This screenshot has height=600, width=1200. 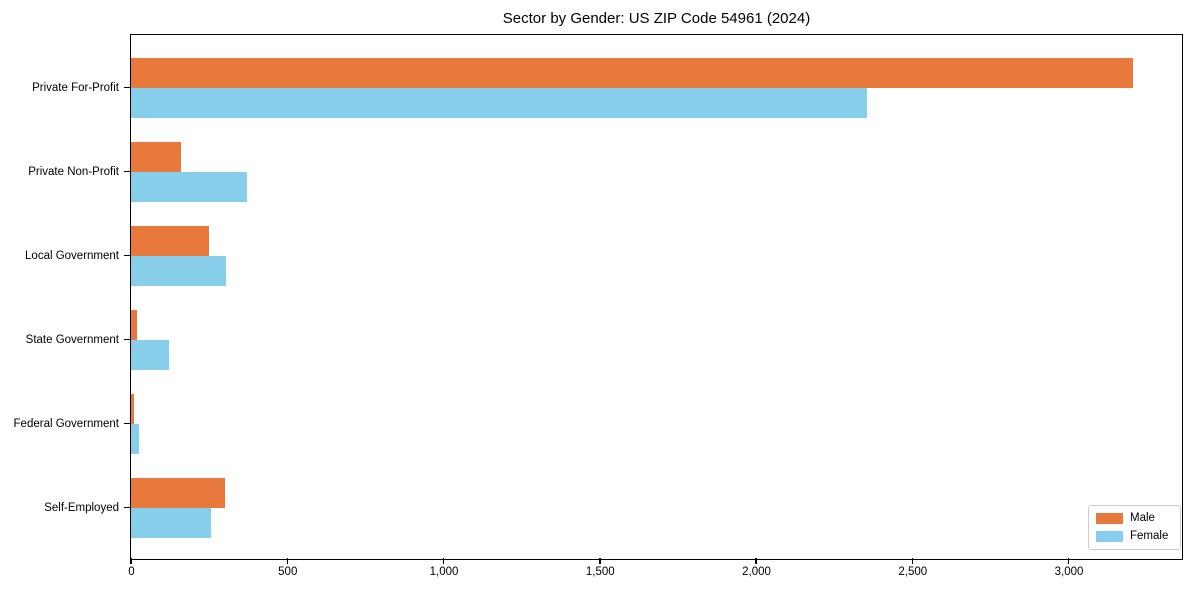 I want to click on y-axis-label: Private Non-Profit, so click(x=73, y=172).